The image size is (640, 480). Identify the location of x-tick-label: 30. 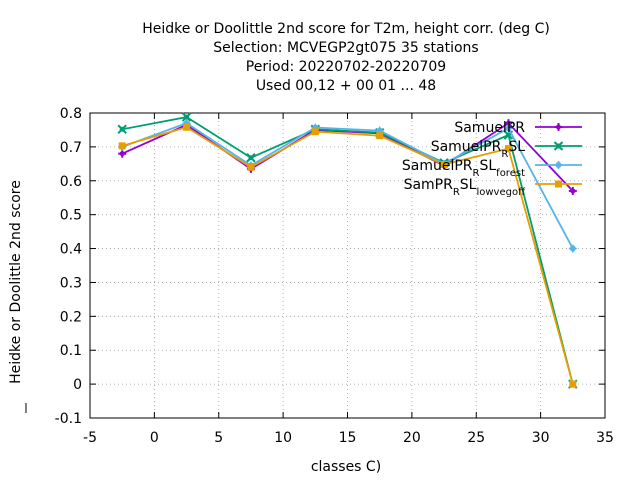
(541, 438).